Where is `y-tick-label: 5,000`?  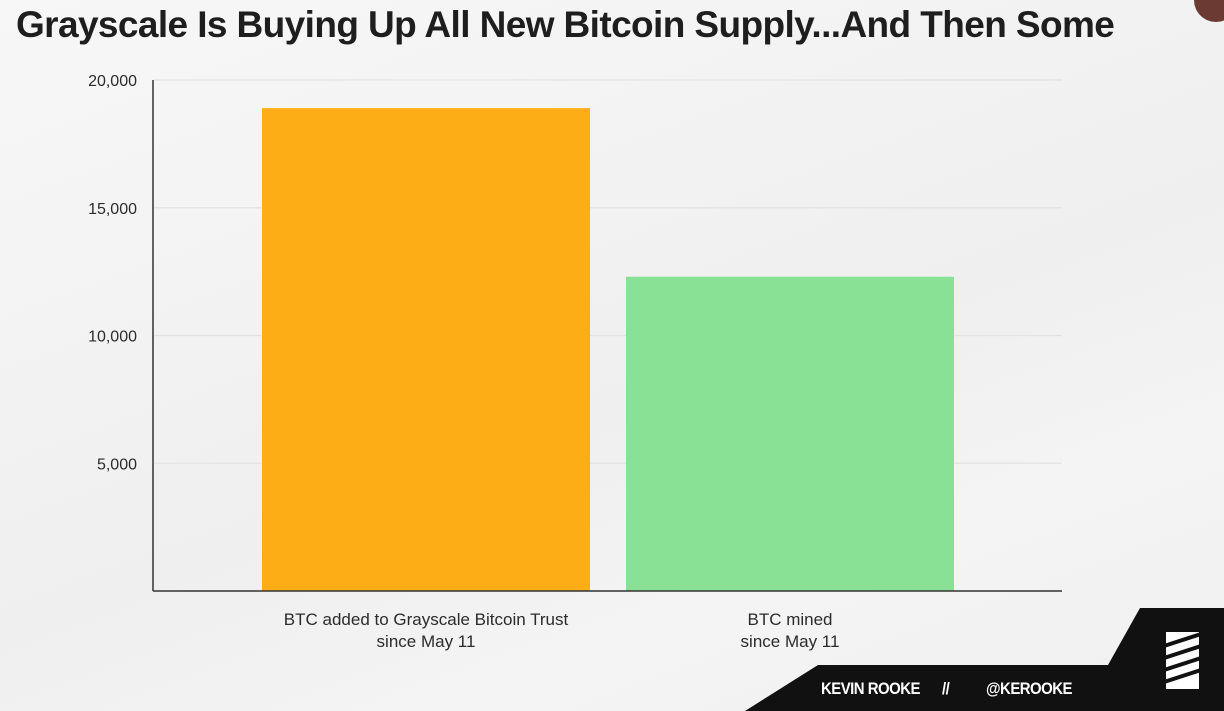 y-tick-label: 5,000 is located at coordinates (117, 464).